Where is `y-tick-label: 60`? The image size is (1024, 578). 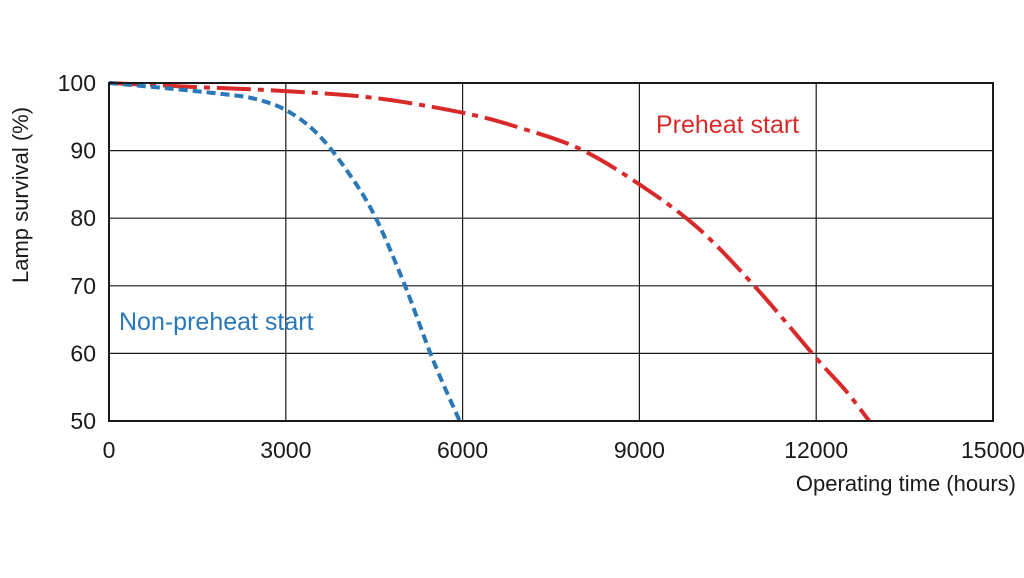 y-tick-label: 60 is located at coordinates (83, 353).